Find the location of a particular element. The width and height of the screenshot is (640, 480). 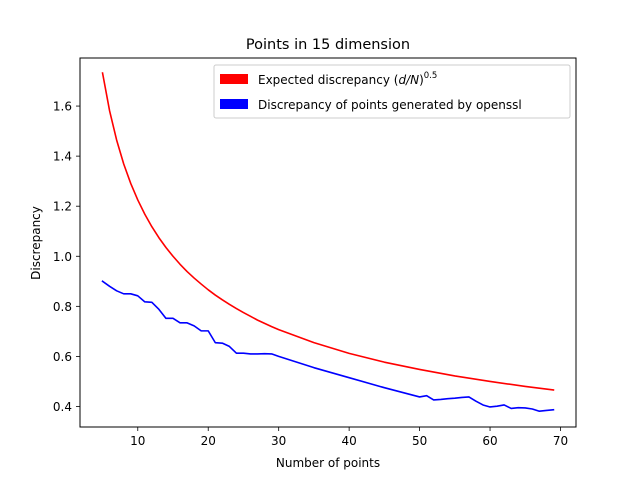

x-tick-label: 20 is located at coordinates (208, 441).